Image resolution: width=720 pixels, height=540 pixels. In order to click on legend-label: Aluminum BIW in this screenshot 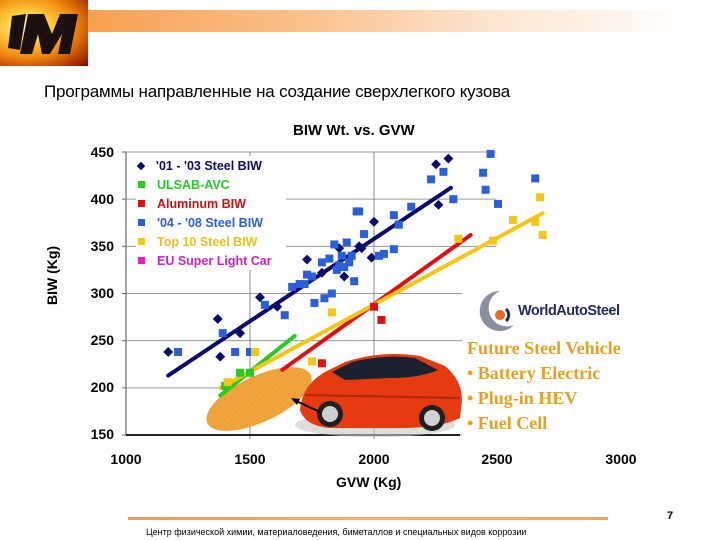, I will do `click(201, 203)`.